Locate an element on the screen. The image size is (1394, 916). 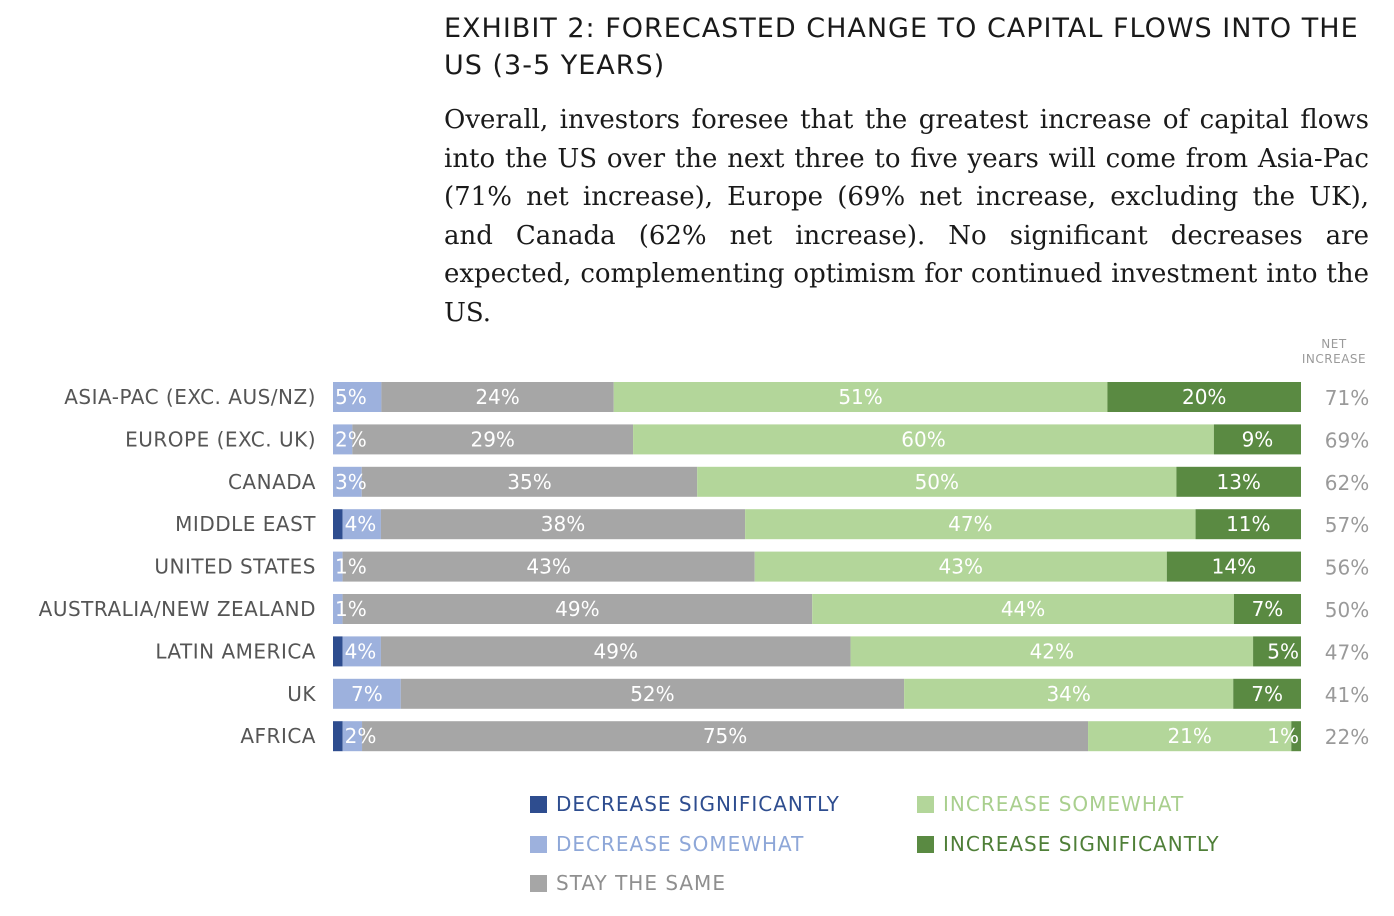
category-label: CANADA is located at coordinates (272, 482).